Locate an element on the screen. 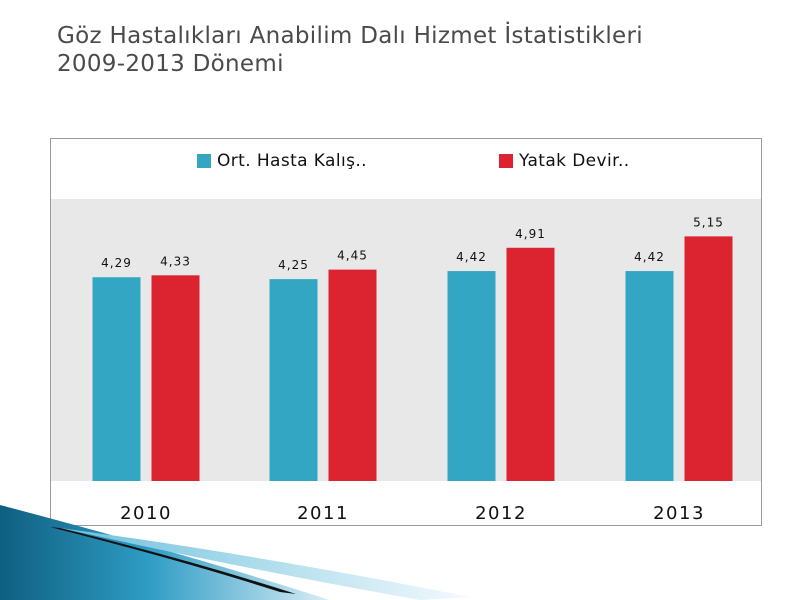  data-label-2013-series-2: 5,15 is located at coordinates (708, 222).